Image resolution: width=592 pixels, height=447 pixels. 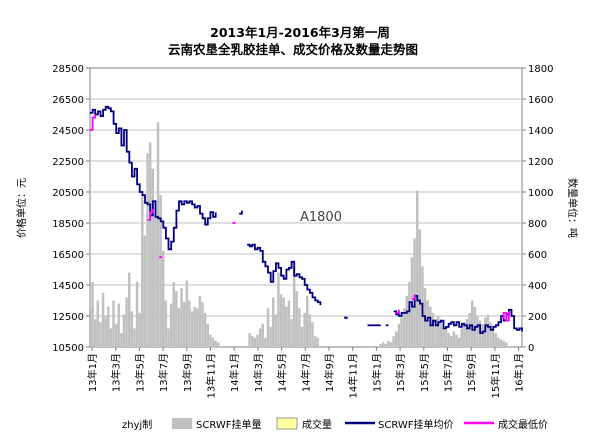 What do you see at coordinates (537, 224) in the screenshot?
I see `right-tick-label: 800` at bounding box center [537, 224].